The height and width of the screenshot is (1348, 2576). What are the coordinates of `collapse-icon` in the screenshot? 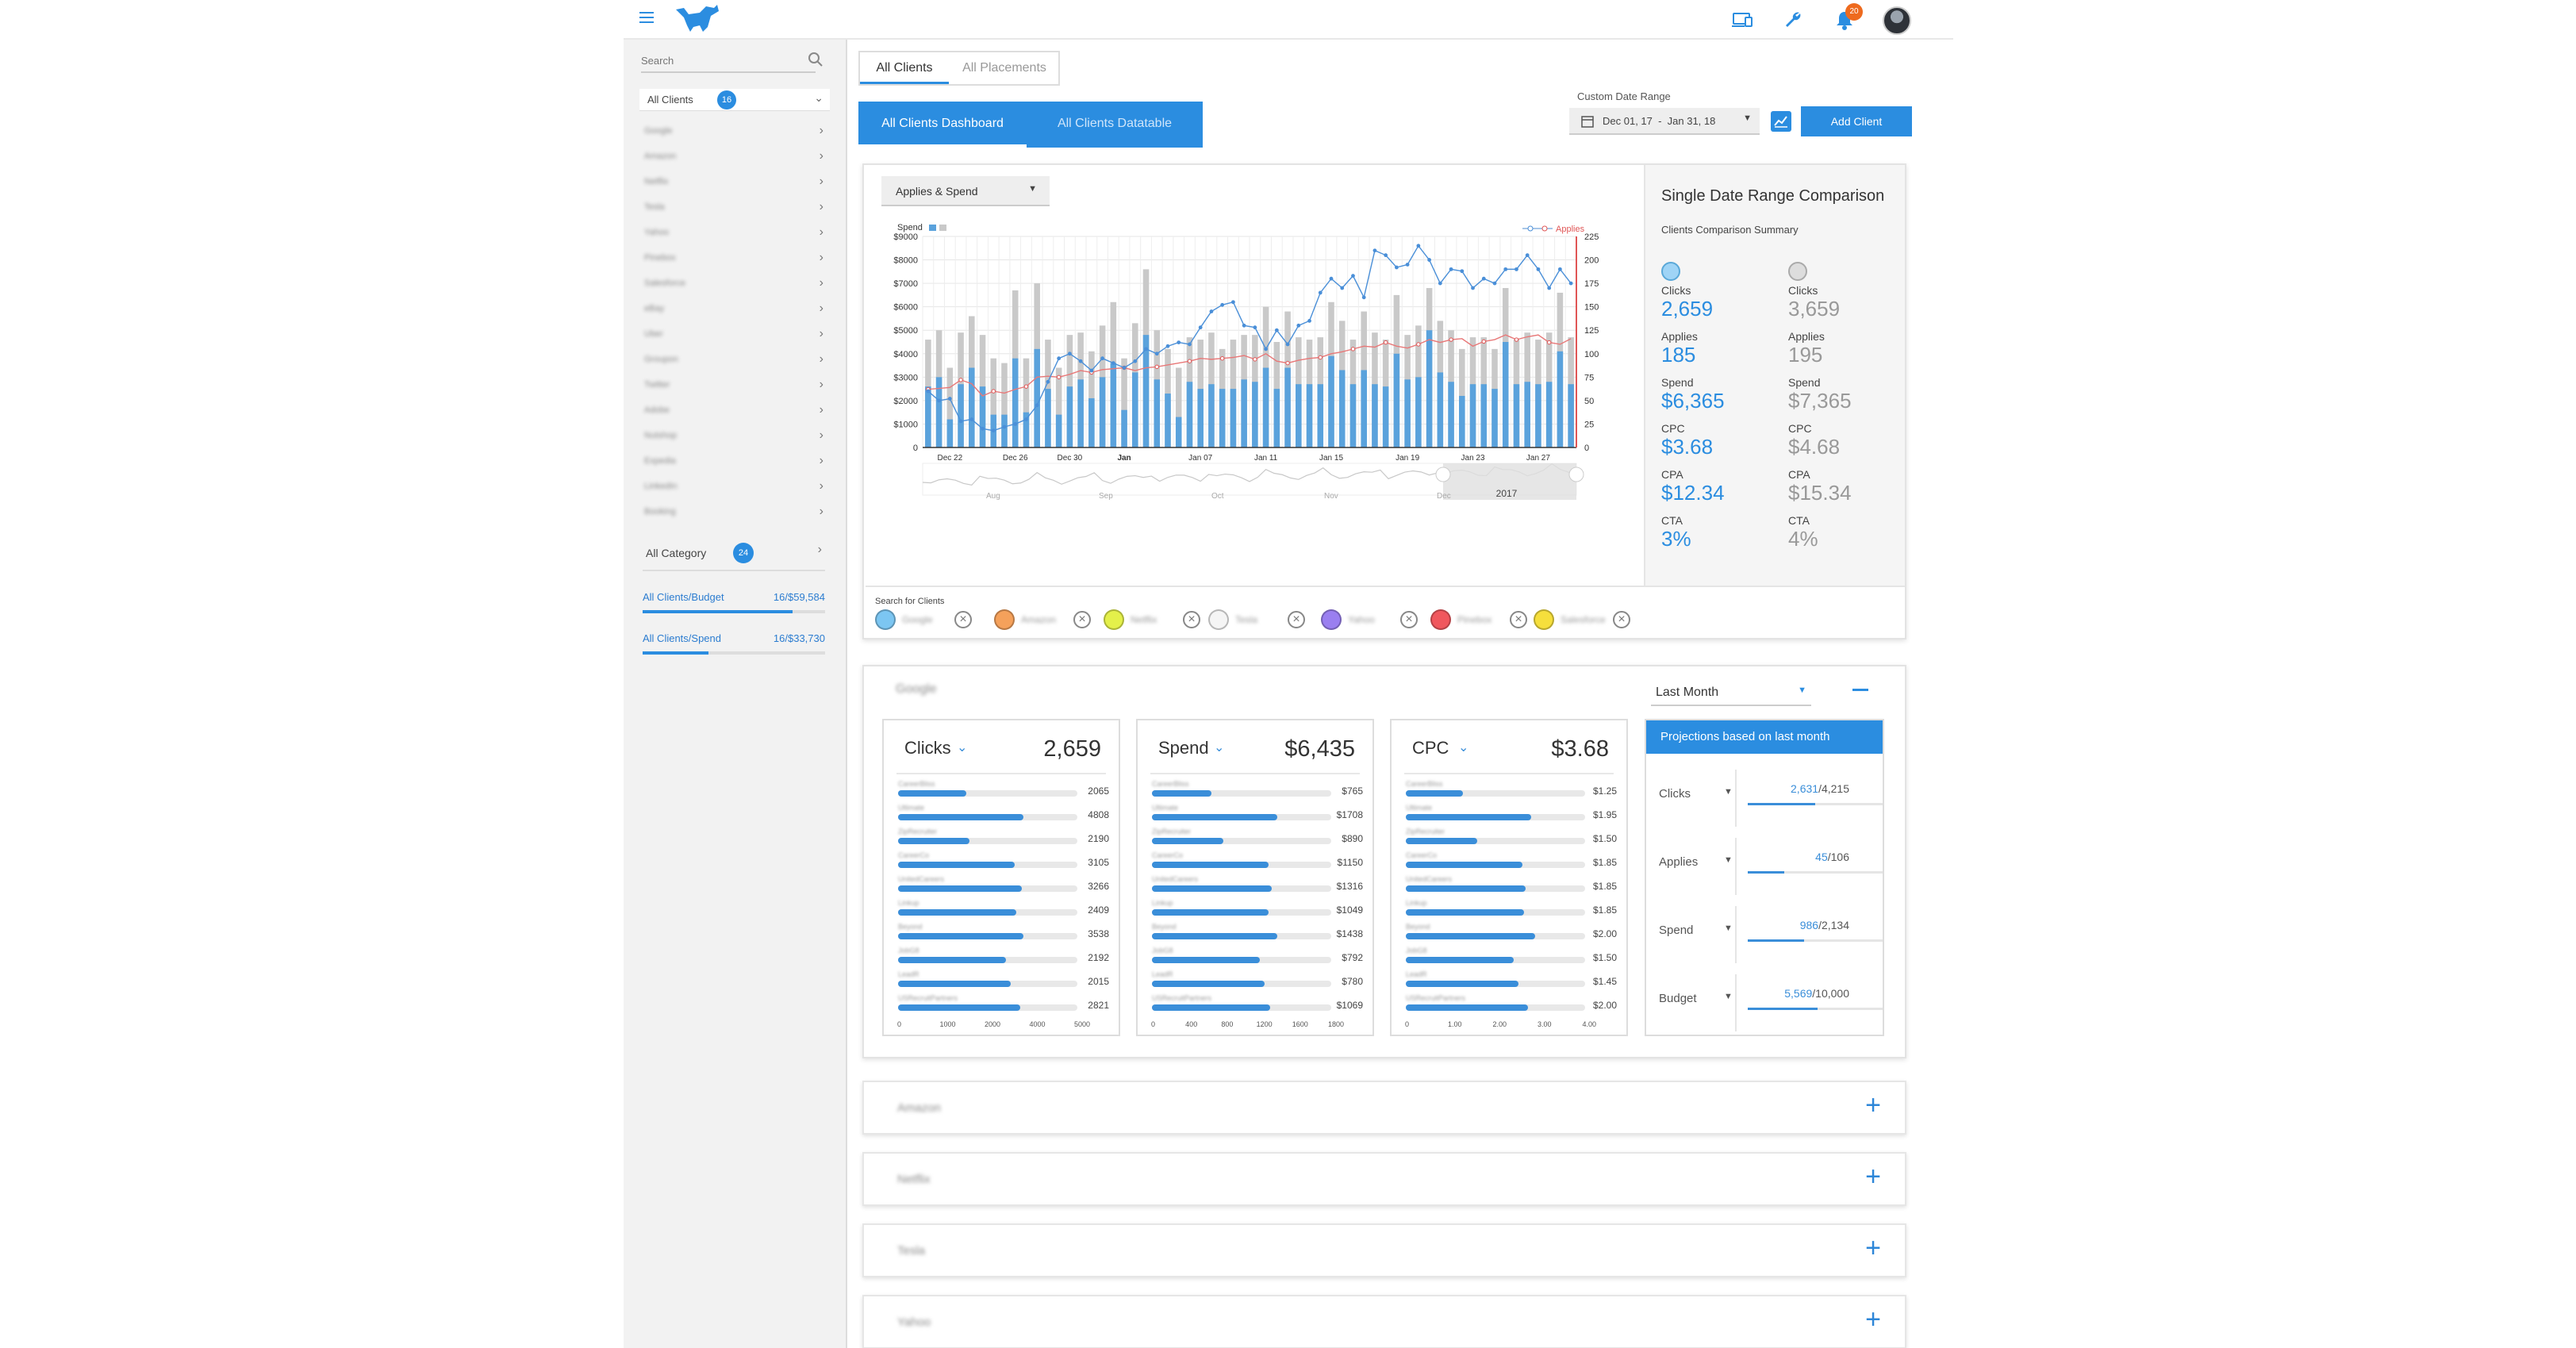 It's located at (1860, 690).